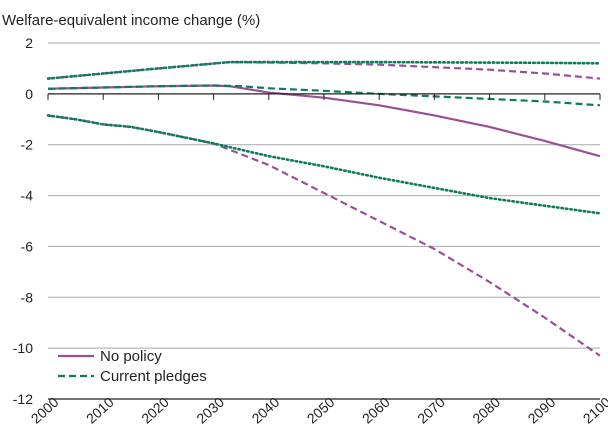  Describe the element at coordinates (27, 196) in the screenshot. I see `y-tick-label: -4` at that location.